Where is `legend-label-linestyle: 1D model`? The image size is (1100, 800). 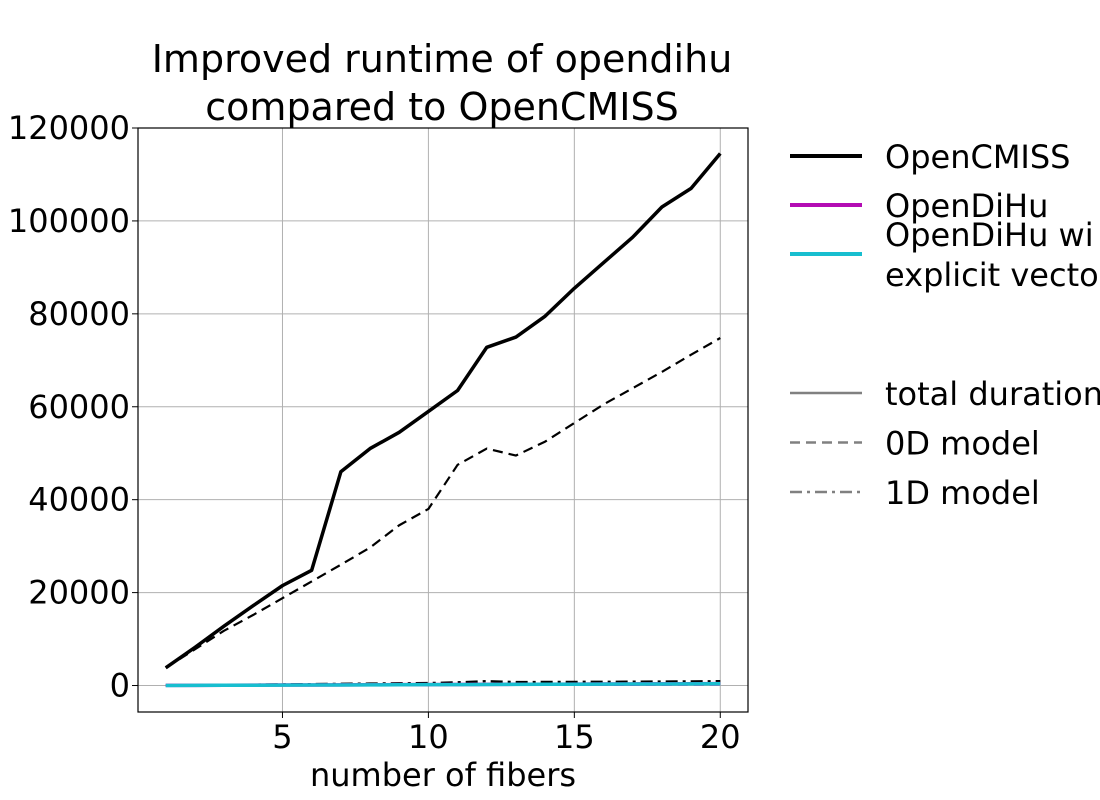
legend-label-linestyle: 1D model is located at coordinates (962, 493).